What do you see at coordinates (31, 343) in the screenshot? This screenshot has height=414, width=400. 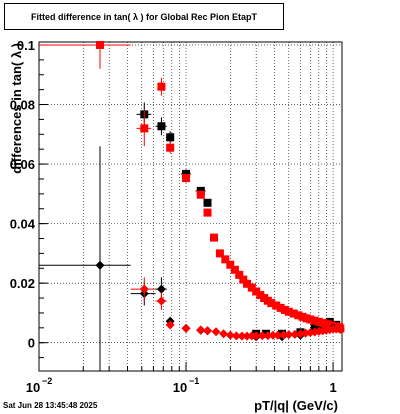 I see `y-tick-label: 0` at bounding box center [31, 343].